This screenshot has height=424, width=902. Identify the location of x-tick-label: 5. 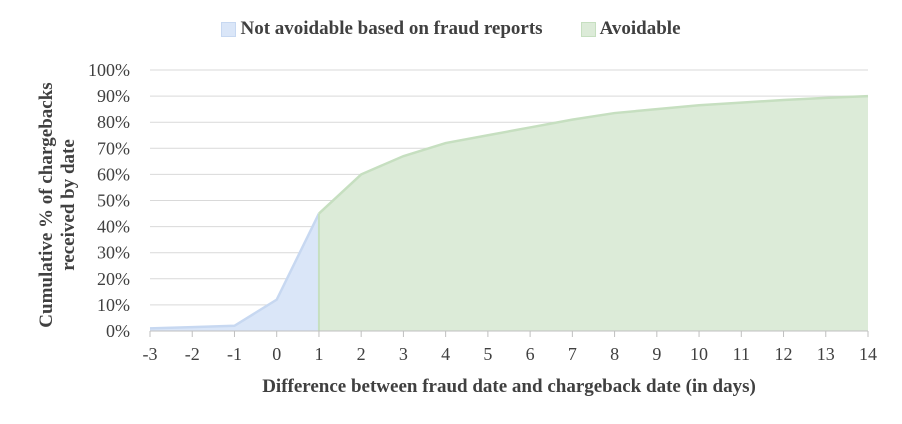
(487, 354).